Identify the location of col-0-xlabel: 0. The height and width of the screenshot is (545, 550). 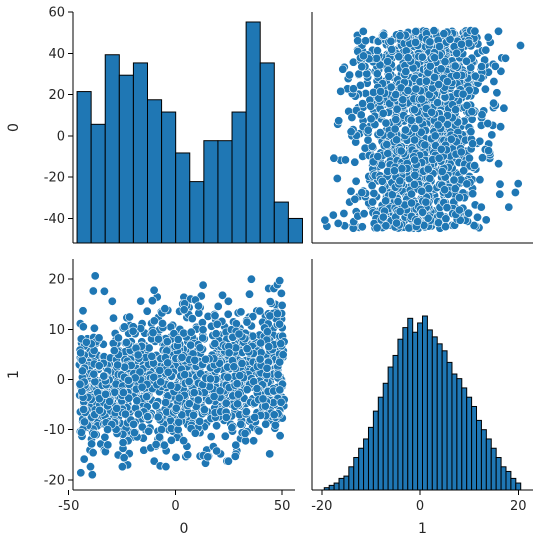
(184, 529).